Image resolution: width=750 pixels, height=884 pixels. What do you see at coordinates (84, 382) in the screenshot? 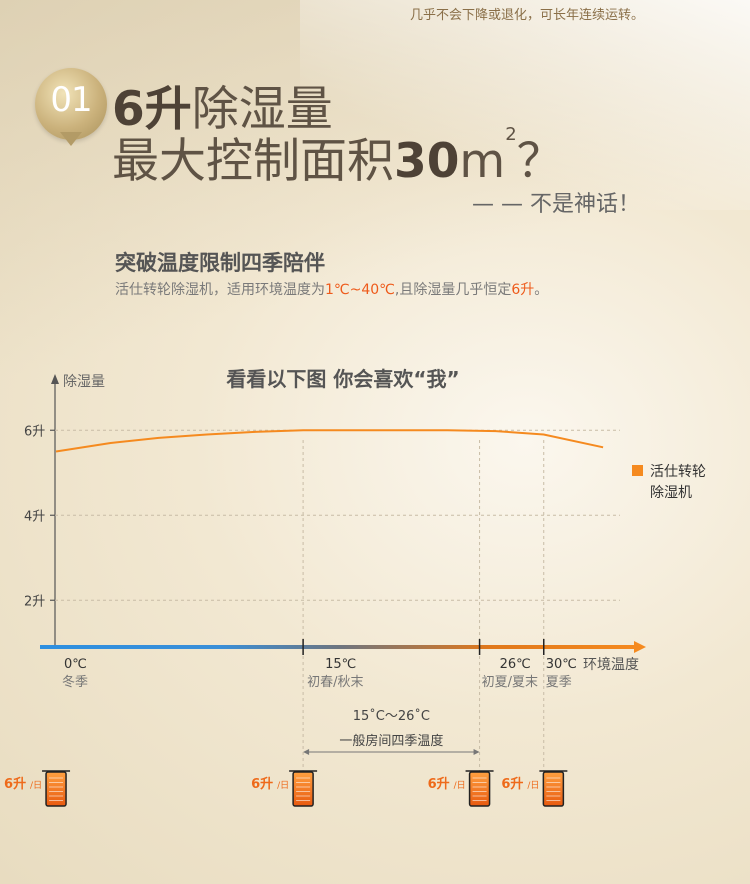
I see `y-axis-label: 除湿量` at bounding box center [84, 382].